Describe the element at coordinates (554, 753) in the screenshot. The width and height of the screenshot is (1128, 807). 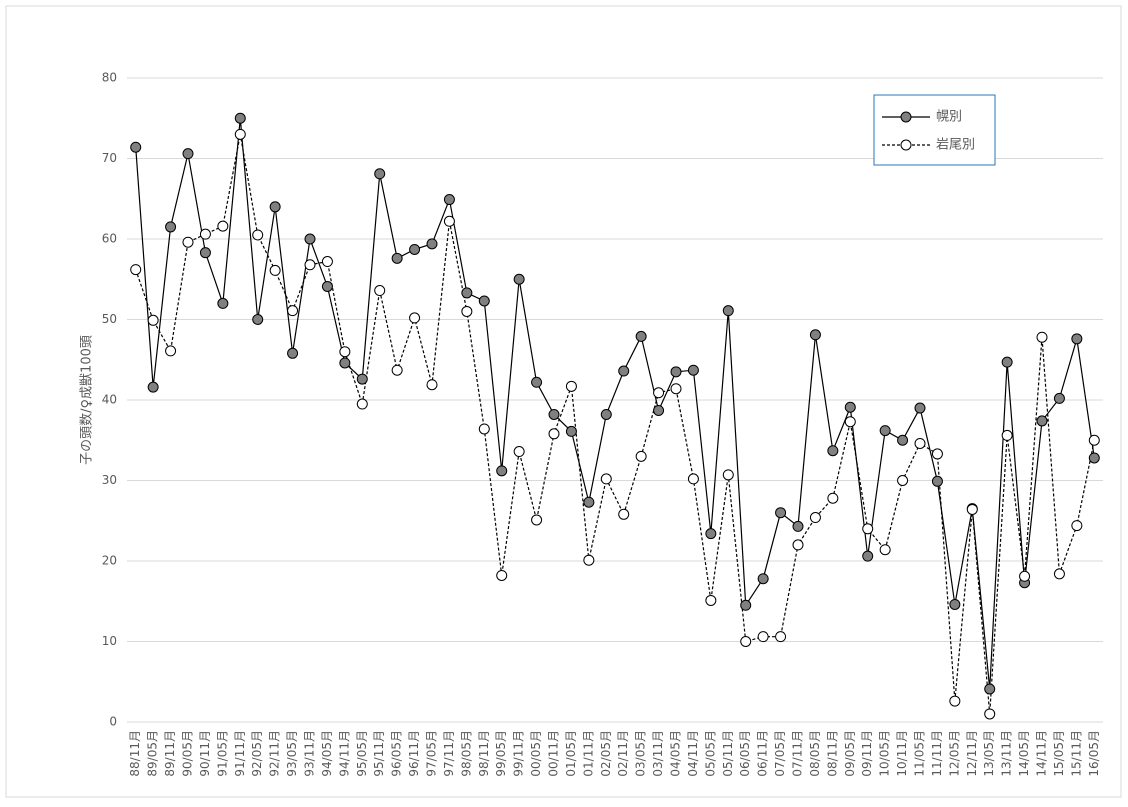
I see `x-tick-label: 00/11月` at that location.